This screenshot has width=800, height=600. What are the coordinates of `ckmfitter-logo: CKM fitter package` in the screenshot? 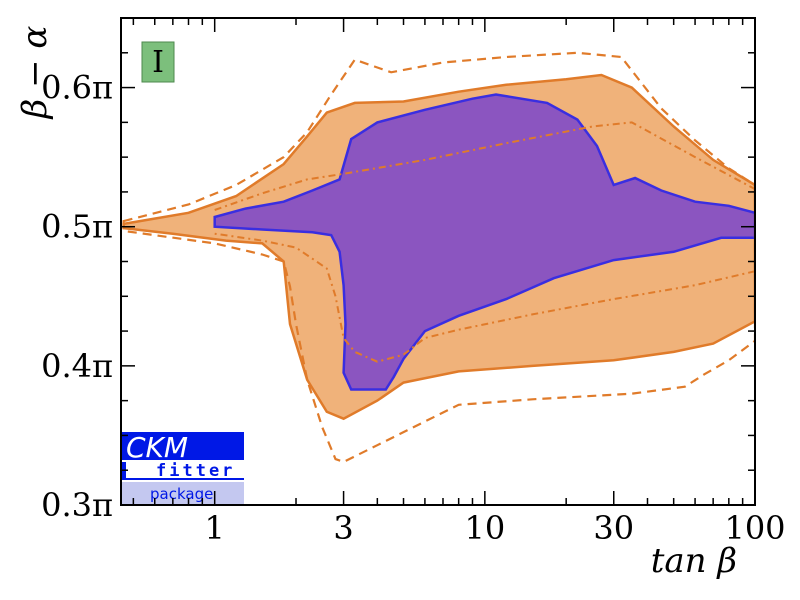 It's located at (182, 467).